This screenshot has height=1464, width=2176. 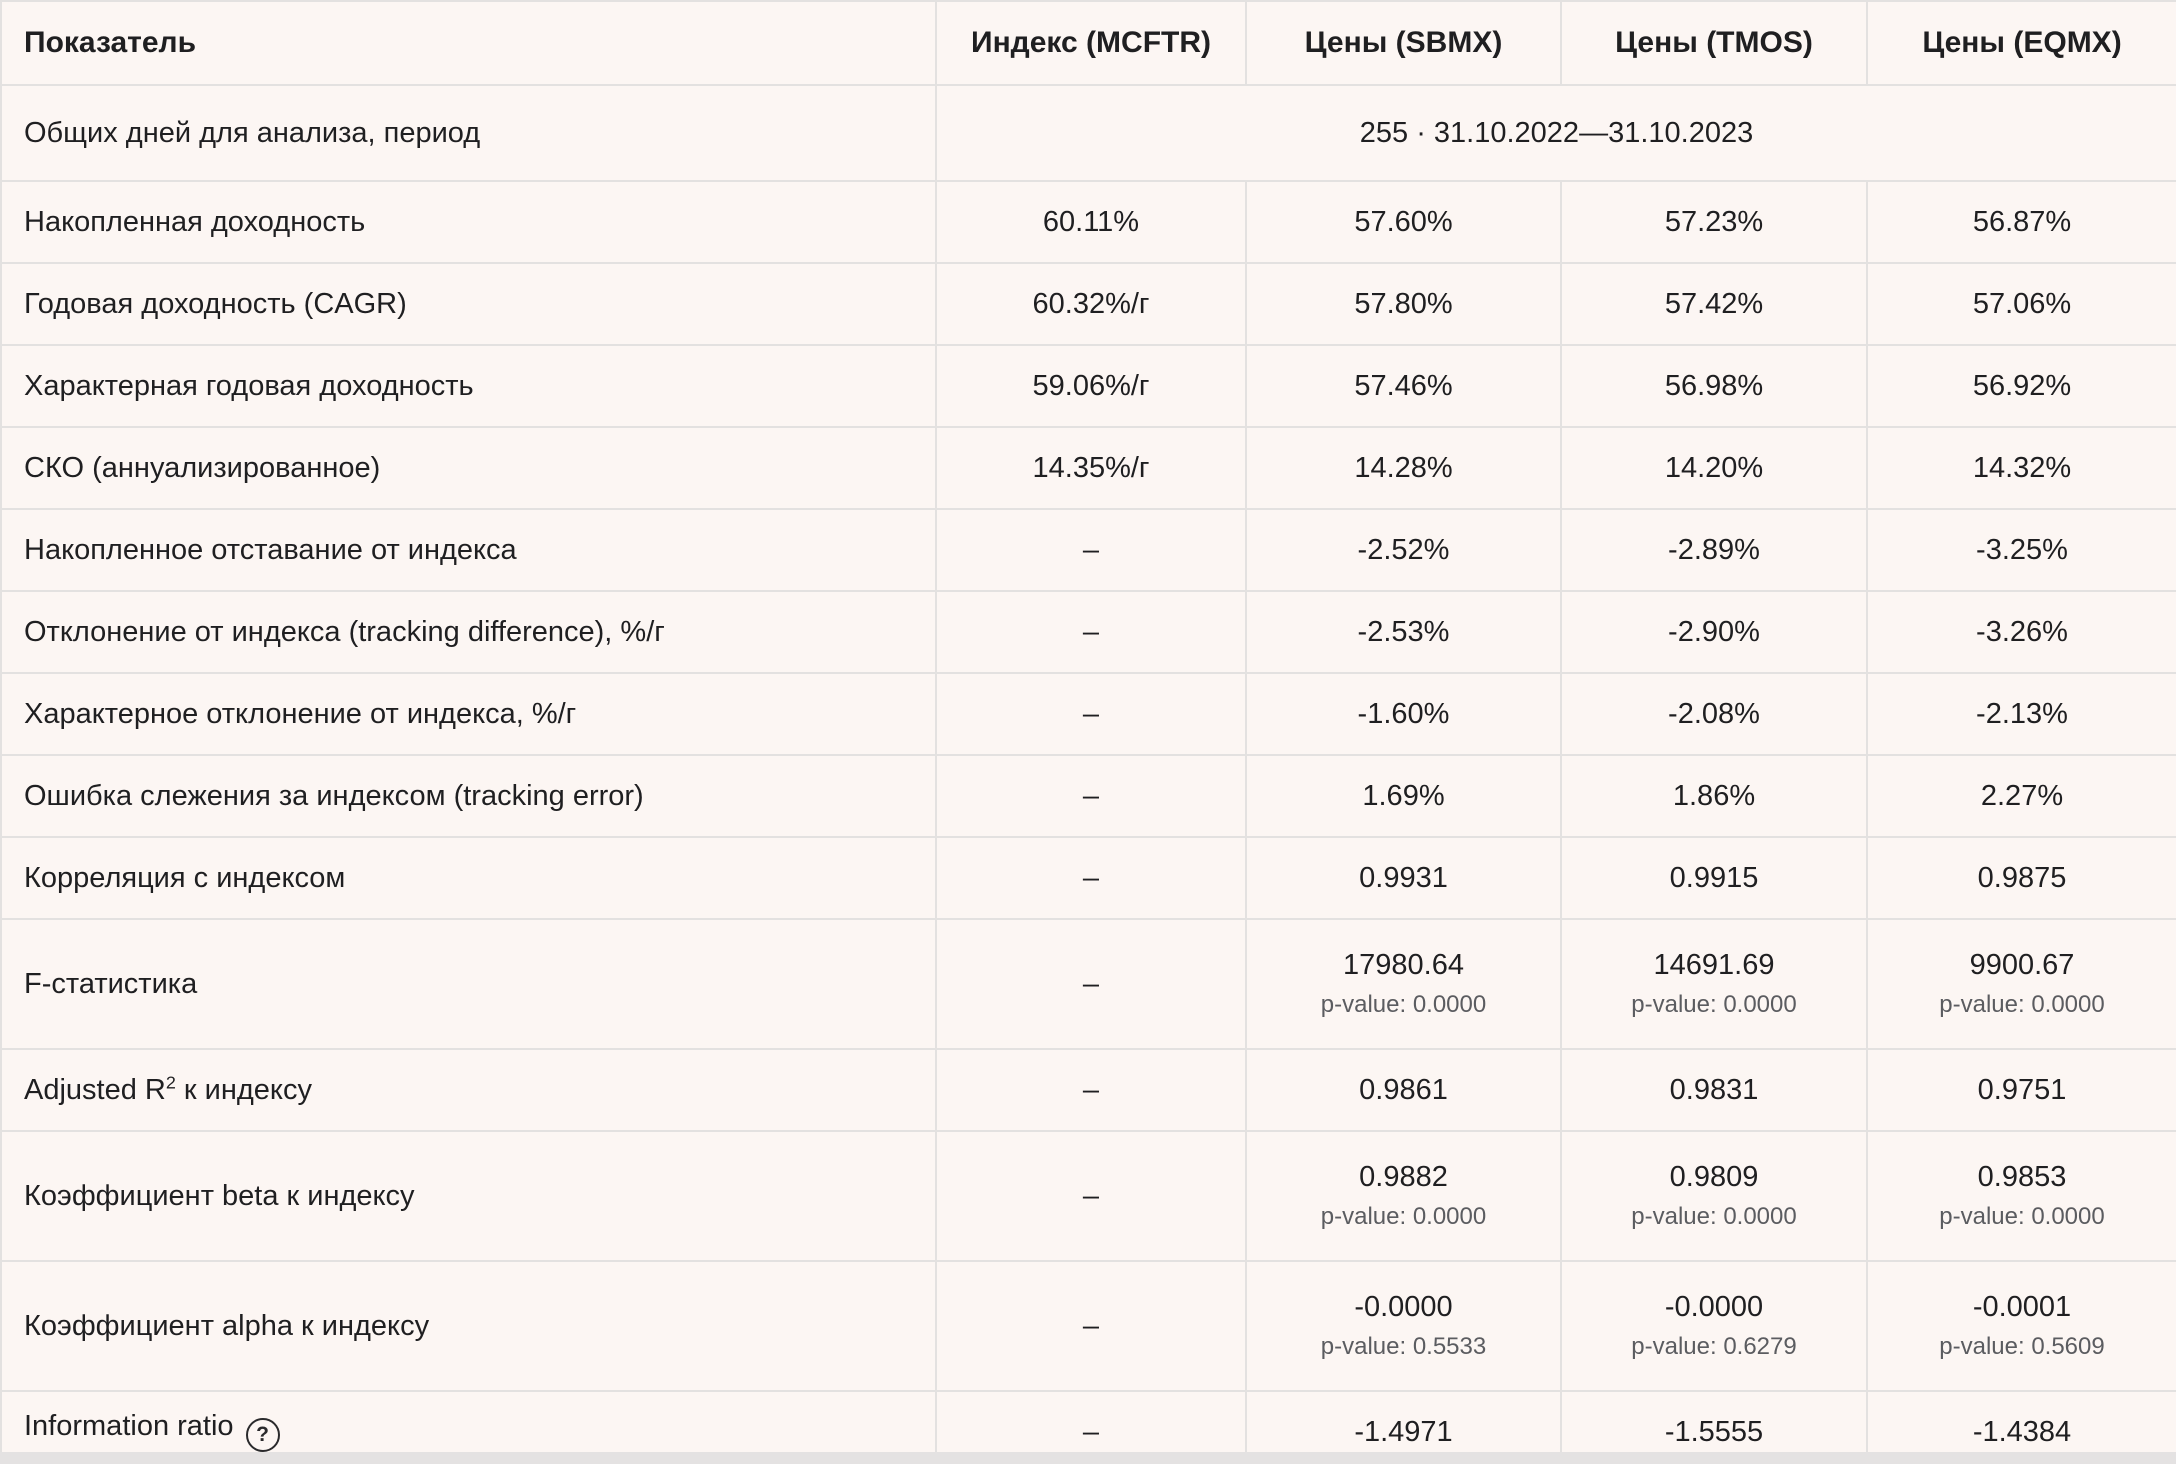 What do you see at coordinates (2022, 1307) in the screenshot?
I see `cell-main-value: -0.0001` at bounding box center [2022, 1307].